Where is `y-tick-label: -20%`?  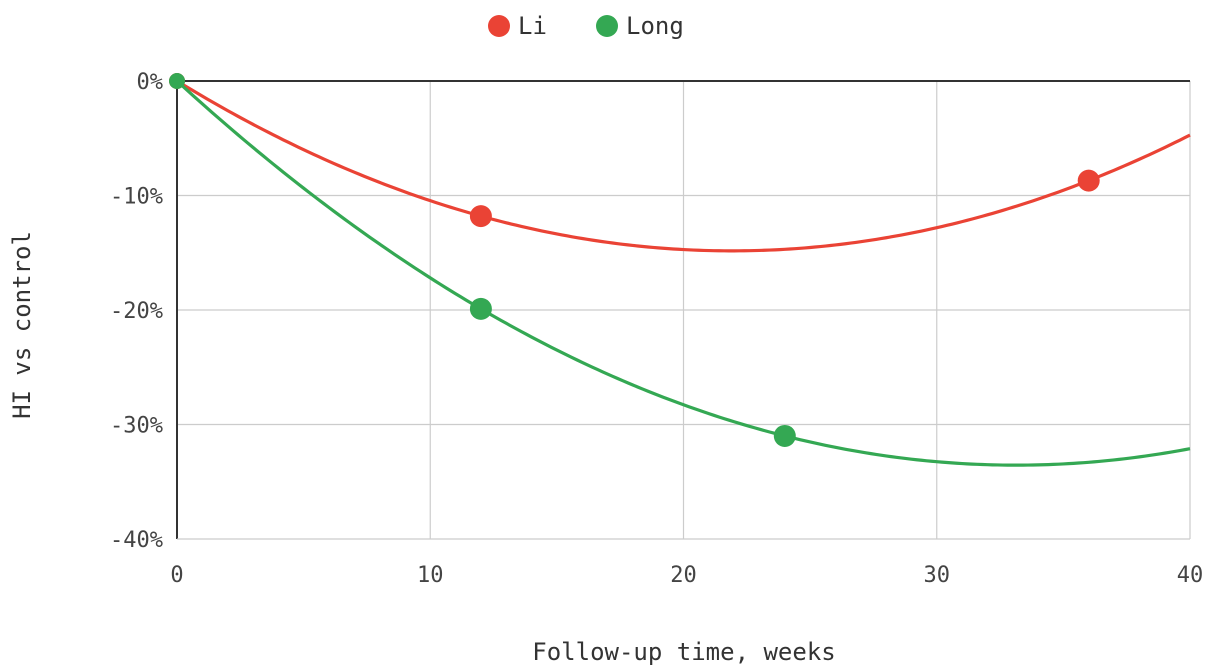
y-tick-label: -20% is located at coordinates (136, 311).